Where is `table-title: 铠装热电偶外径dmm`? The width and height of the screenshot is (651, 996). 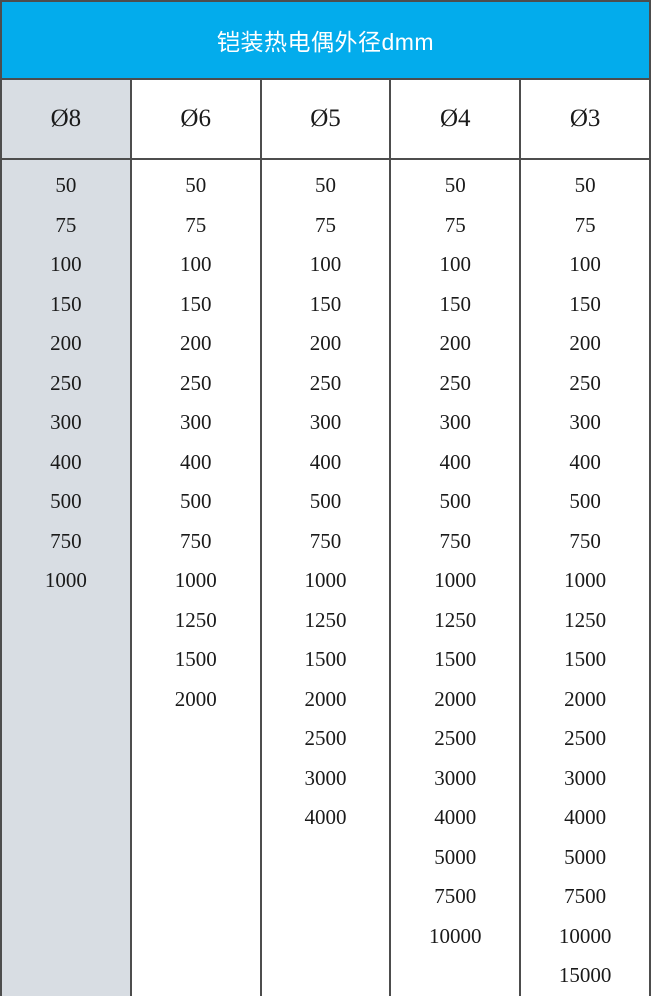
table-title: 铠装热电偶外径dmm is located at coordinates (325, 40).